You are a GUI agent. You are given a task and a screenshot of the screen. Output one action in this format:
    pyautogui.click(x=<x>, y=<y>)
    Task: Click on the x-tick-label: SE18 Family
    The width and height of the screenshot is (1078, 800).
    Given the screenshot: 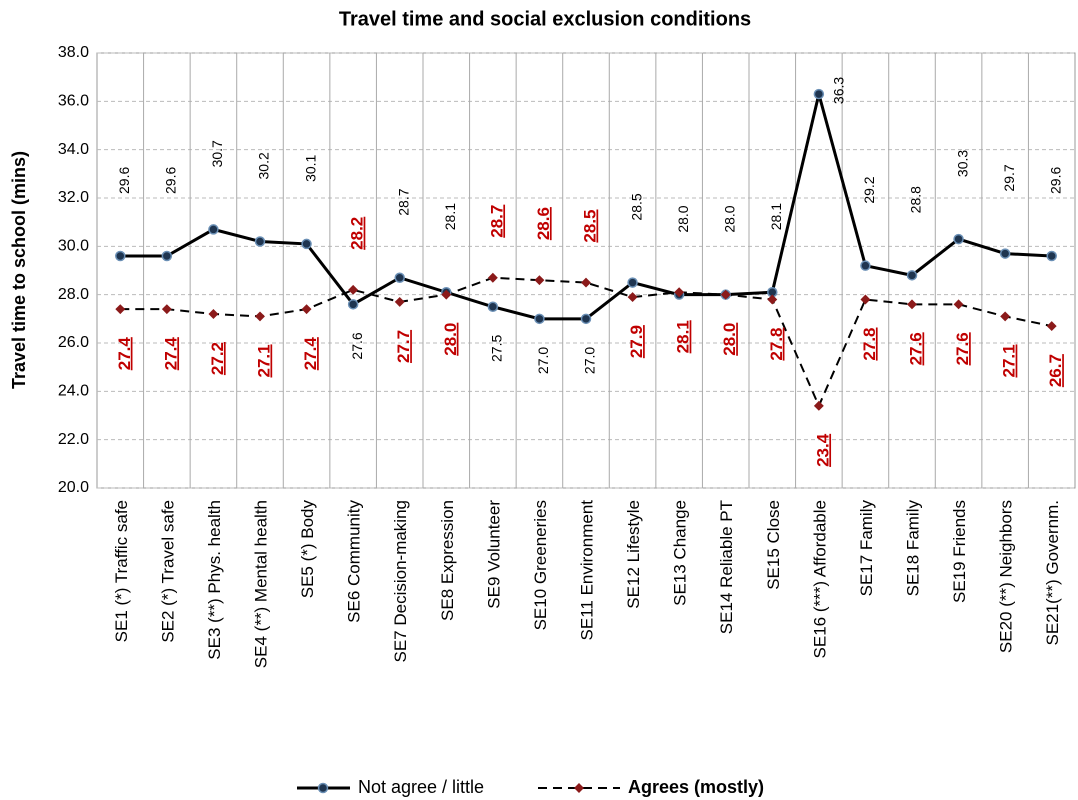 What is the action you would take?
    pyautogui.click(x=912, y=548)
    